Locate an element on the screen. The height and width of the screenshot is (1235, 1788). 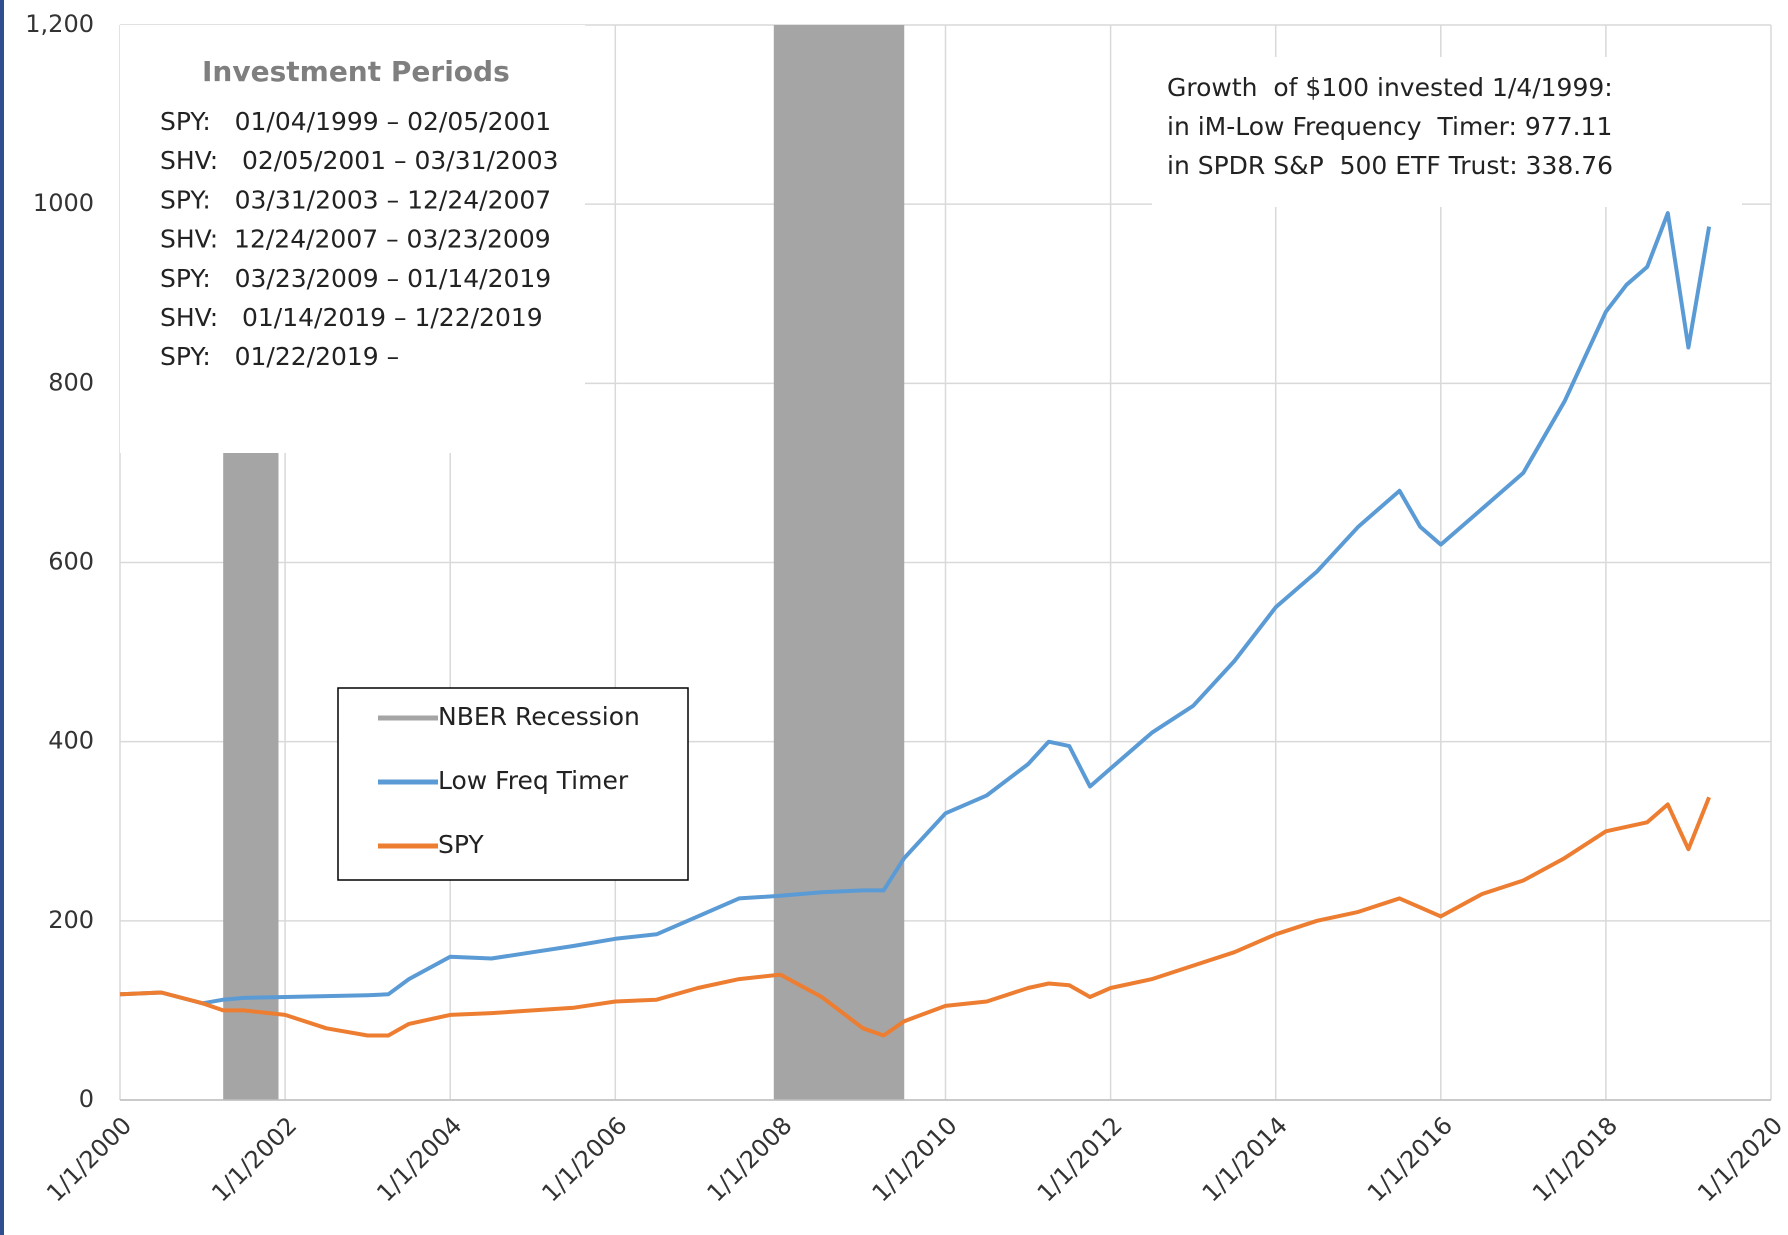
left-border is located at coordinates (2, 617).